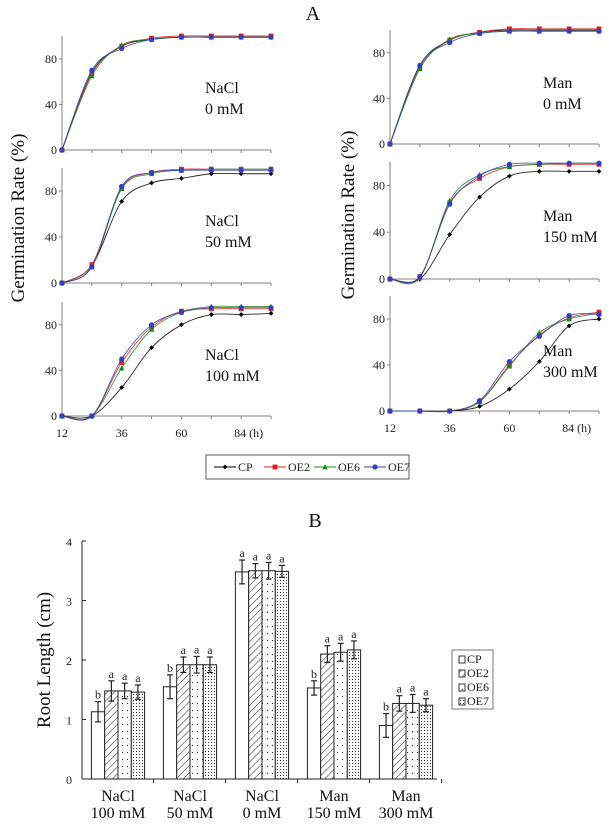 The height and width of the screenshot is (827, 616). What do you see at coordinates (118, 796) in the screenshot?
I see `category-label-line1: NaCl` at bounding box center [118, 796].